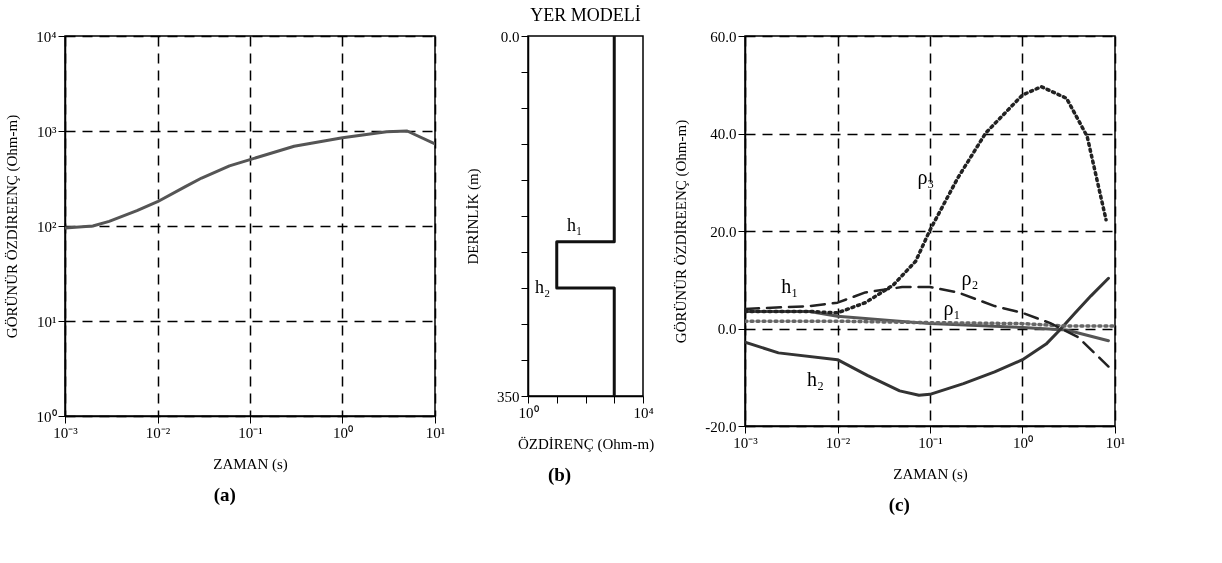  I want to click on series-label: h₁, so click(790, 286).